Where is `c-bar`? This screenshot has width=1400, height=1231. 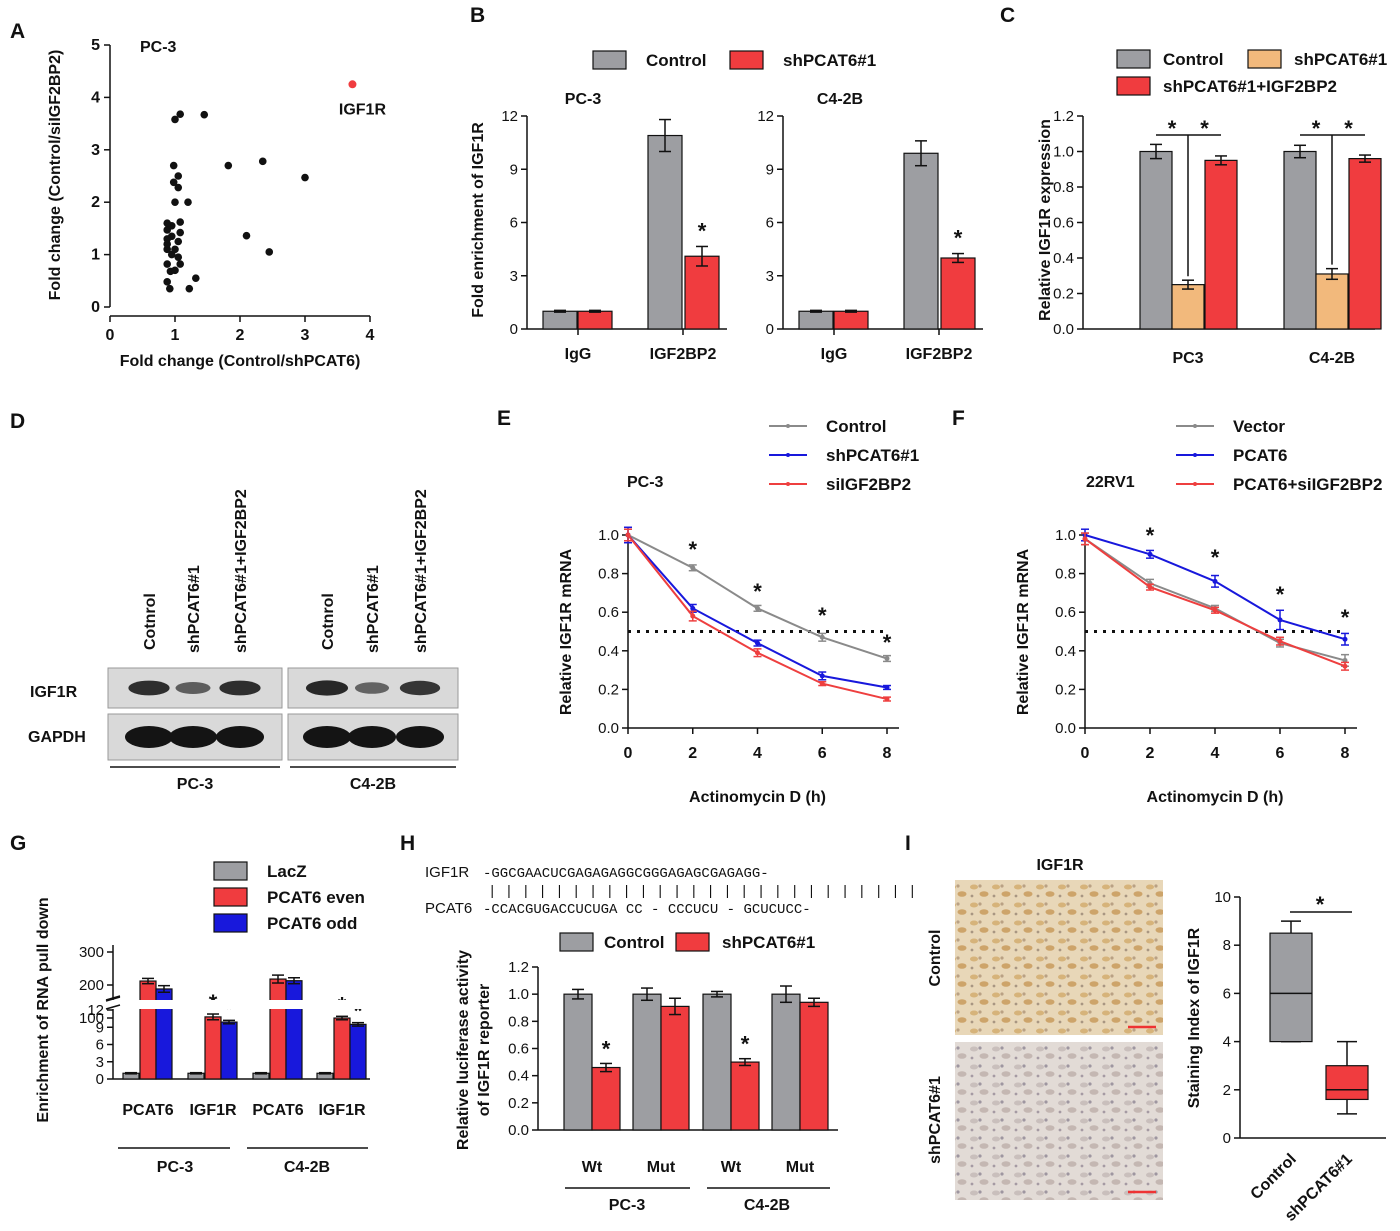
c-bar is located at coordinates (1188, 307).